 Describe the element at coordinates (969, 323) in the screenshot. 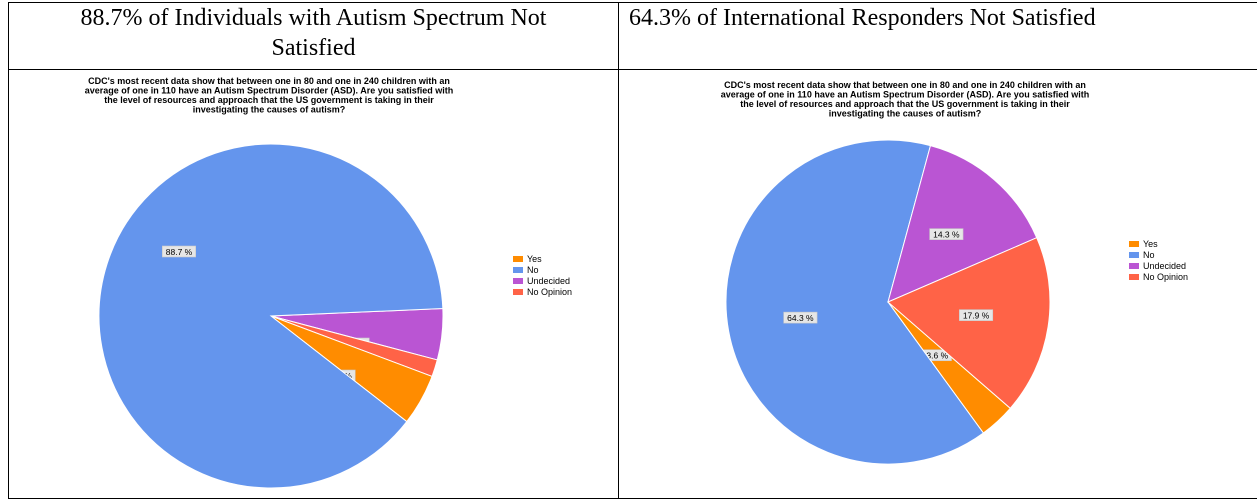

I see `pie-slice-no-opinion` at that location.